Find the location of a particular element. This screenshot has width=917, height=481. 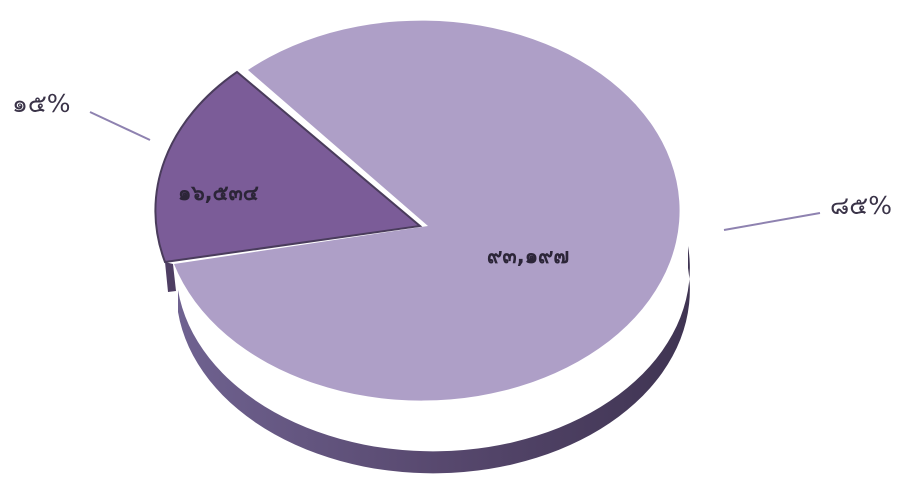

value-label-large: ๙๓,๑๙๗ is located at coordinates (528, 256).